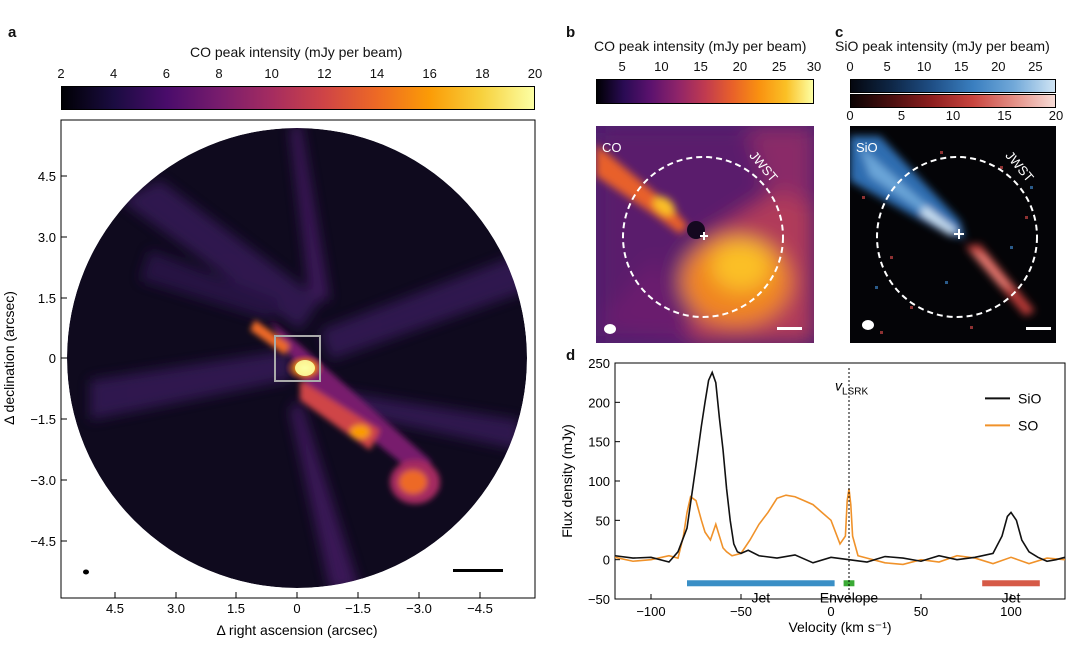  I want to click on panel-c-map-label: SiO, so click(867, 147).